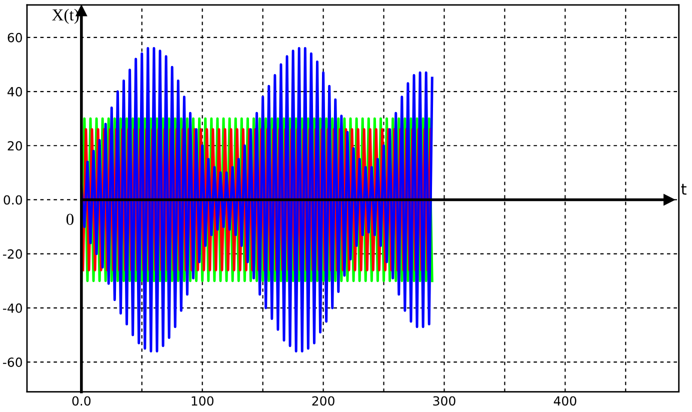 This screenshot has height=412, width=692. I want to click on y-tick-label: 0.0, so click(13, 200).